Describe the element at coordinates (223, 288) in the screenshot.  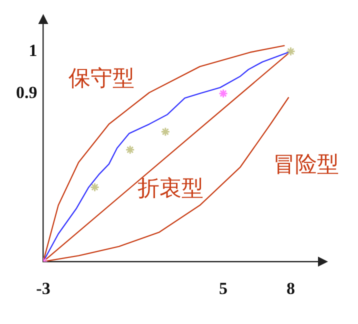
I see `x-tick-label: 5` at that location.